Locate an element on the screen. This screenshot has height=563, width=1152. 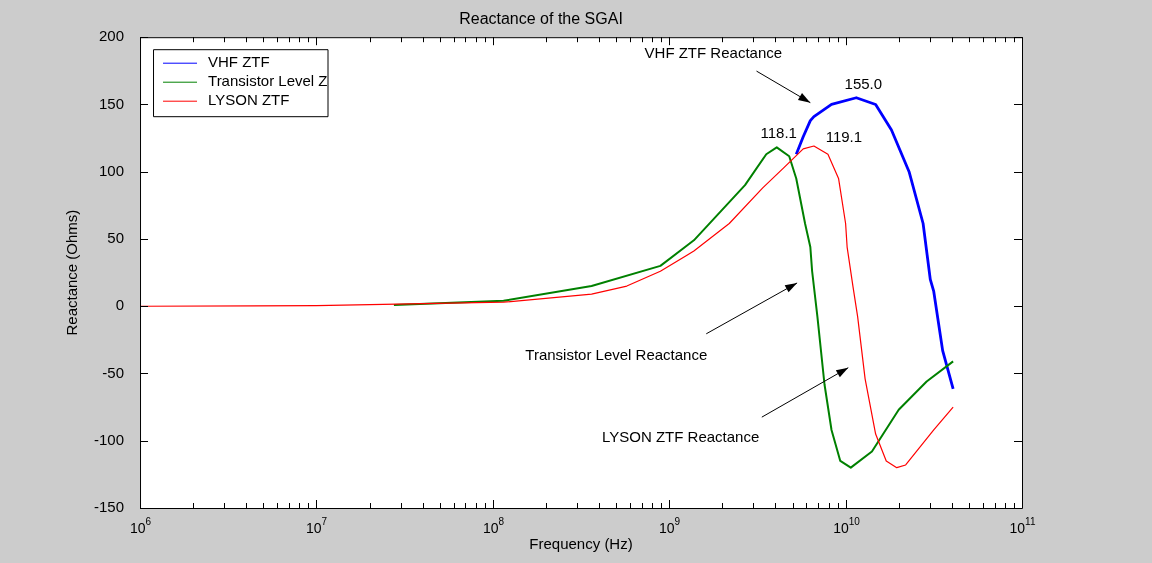
y-tick-label: 50 is located at coordinates (116, 238).